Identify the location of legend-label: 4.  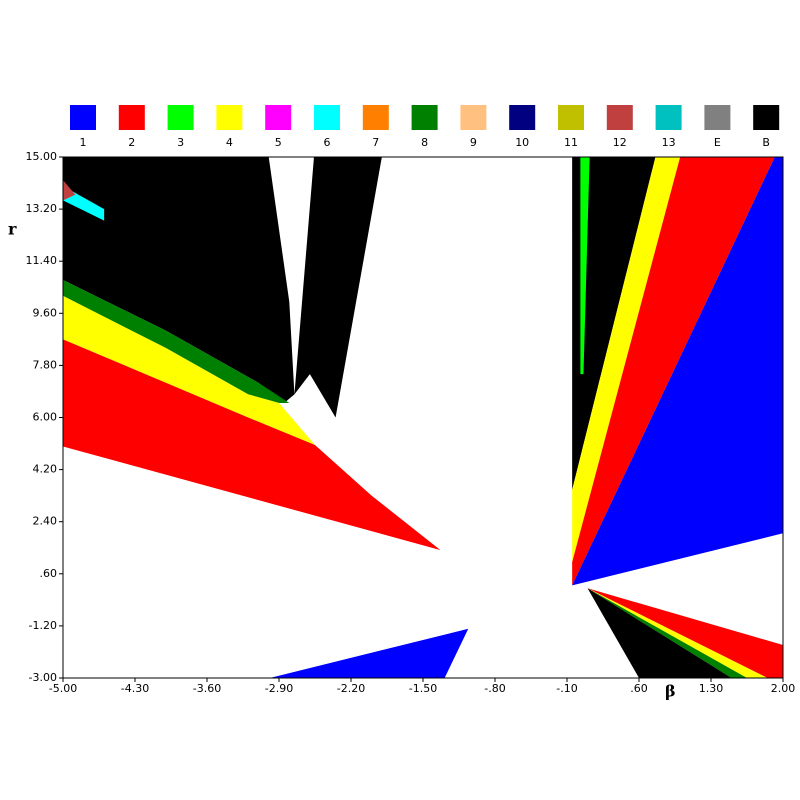
(229, 142).